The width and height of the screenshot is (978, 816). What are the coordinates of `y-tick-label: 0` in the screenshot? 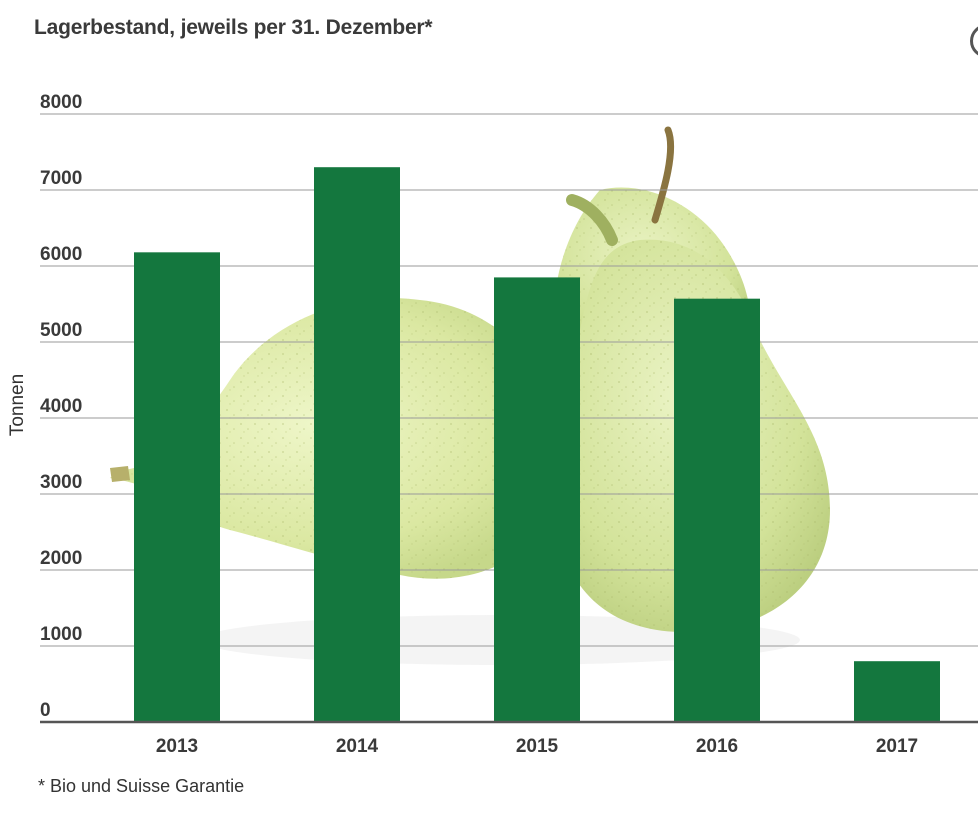 It's located at (45, 710).